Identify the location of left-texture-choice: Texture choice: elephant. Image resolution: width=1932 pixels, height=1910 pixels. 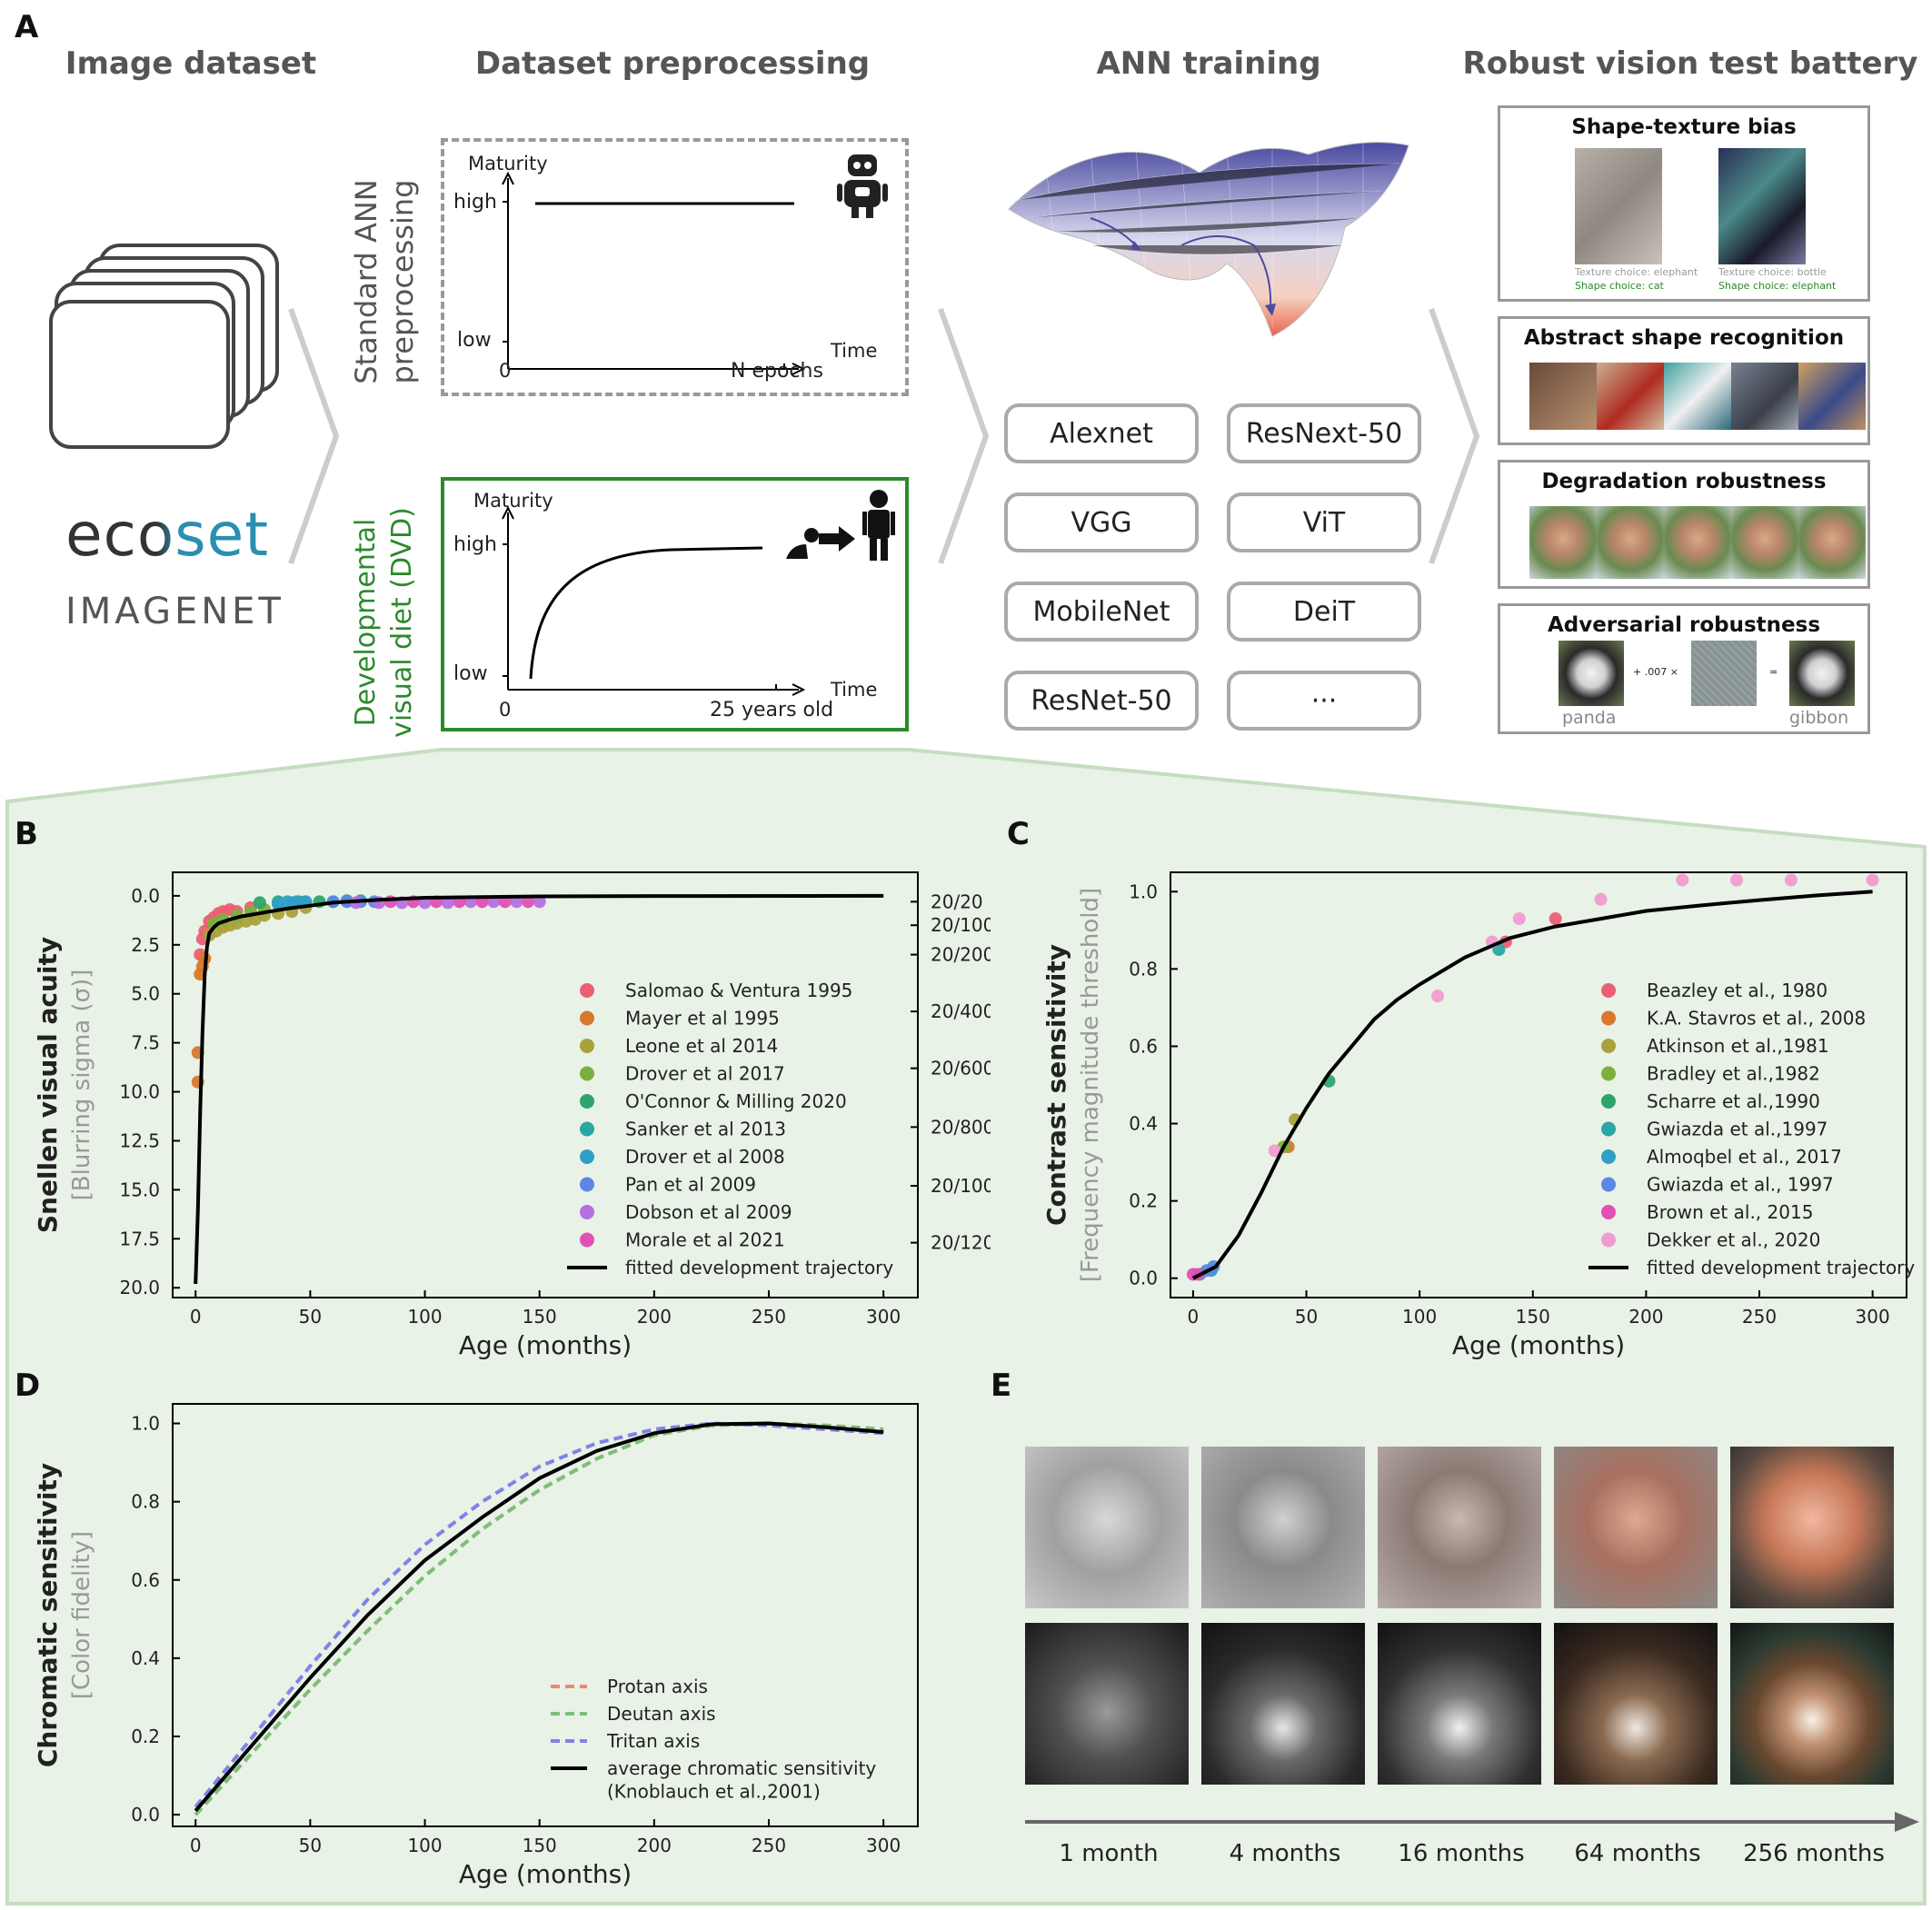
(1636, 272).